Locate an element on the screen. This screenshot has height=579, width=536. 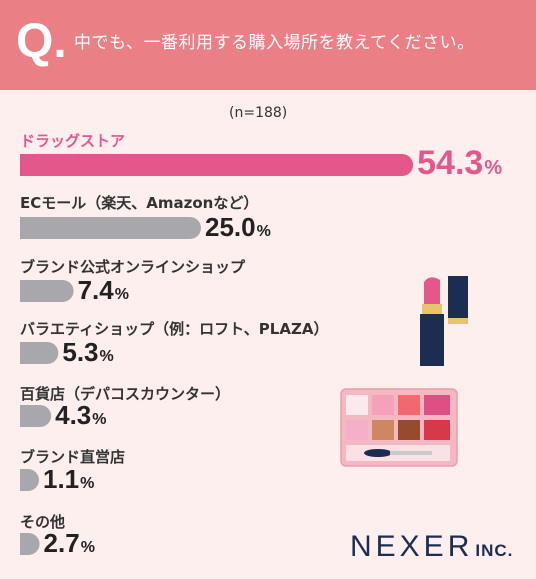
category-label-2: ブランド公式オンラインショップ is located at coordinates (133, 267).